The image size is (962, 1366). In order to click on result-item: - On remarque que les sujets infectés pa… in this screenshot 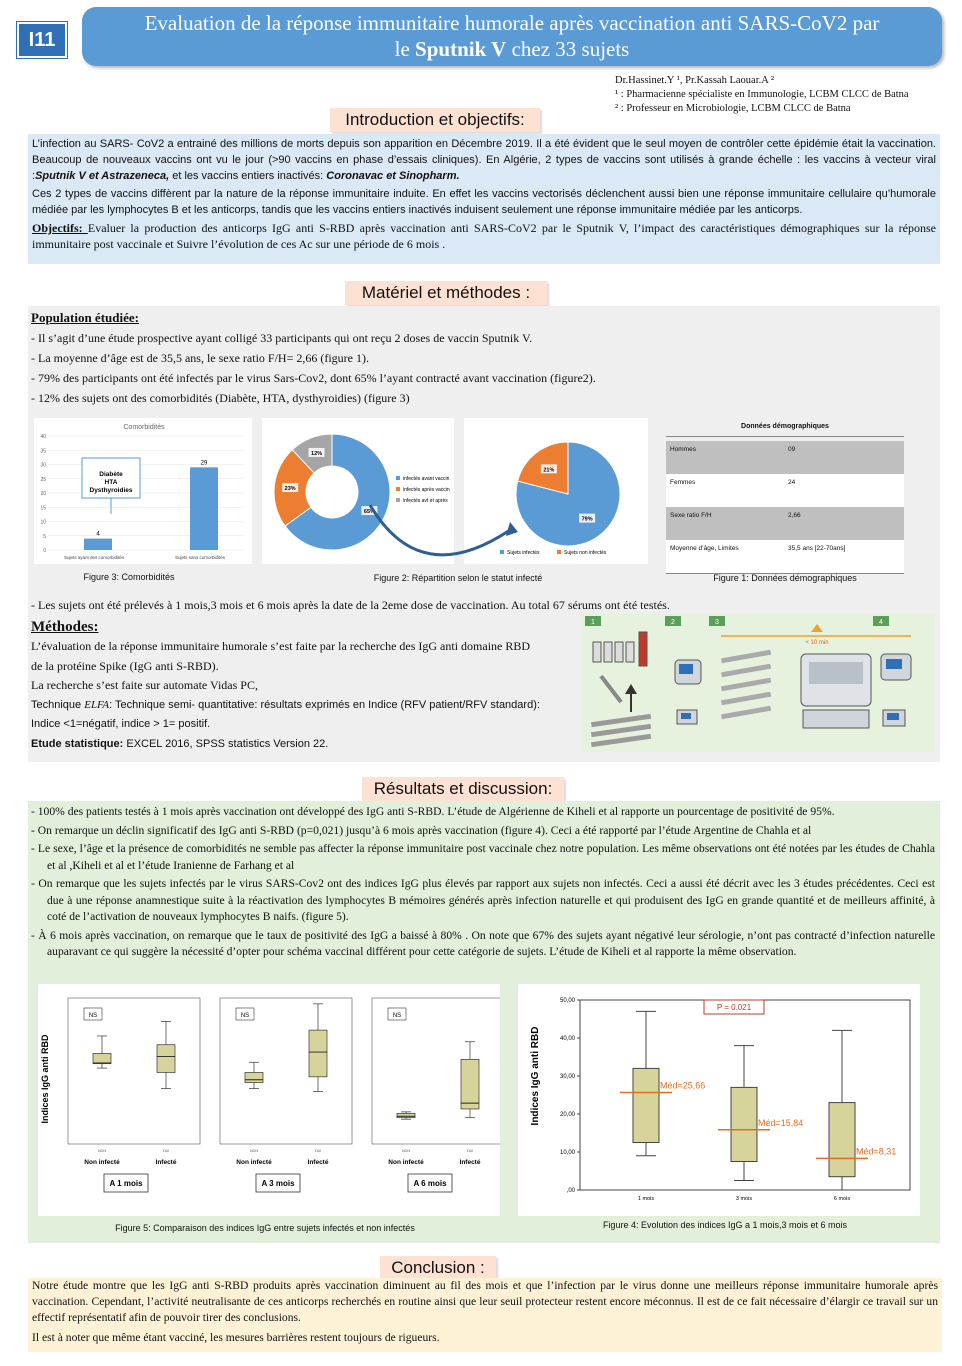, I will do `click(483, 900)`.